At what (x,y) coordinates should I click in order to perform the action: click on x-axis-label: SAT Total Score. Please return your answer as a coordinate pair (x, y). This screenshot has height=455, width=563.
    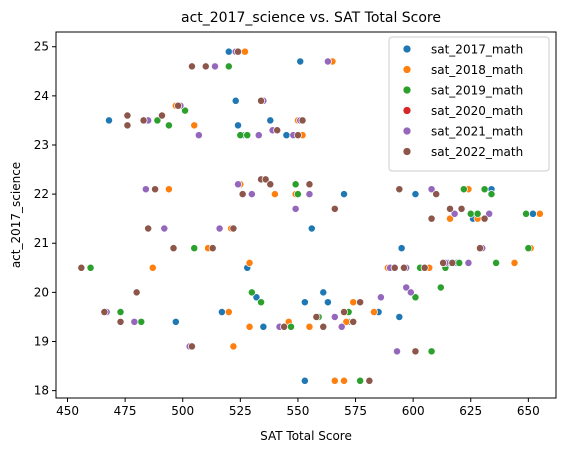
    Looking at the image, I should click on (306, 436).